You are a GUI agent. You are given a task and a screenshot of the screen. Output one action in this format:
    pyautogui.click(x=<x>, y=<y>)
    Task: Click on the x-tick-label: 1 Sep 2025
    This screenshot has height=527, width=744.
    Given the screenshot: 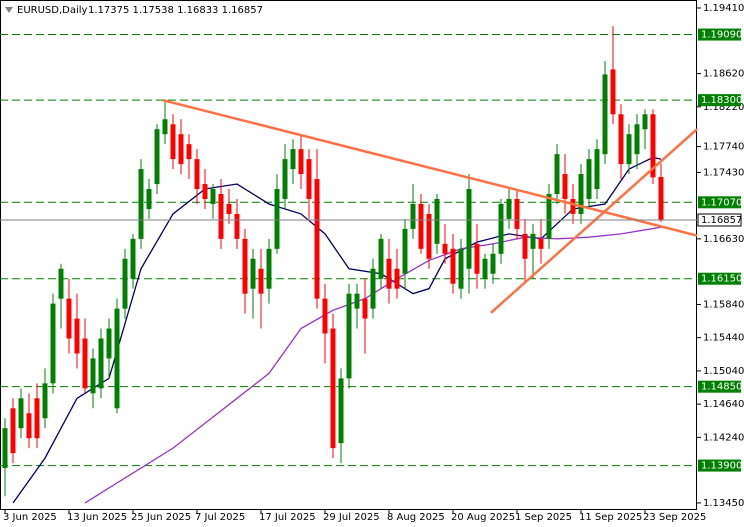 What is the action you would take?
    pyautogui.click(x=543, y=517)
    